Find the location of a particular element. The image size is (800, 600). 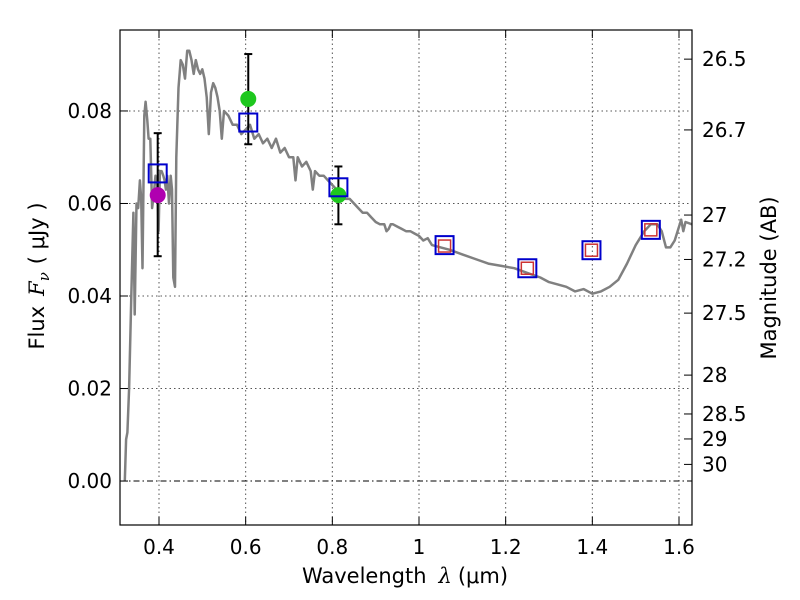

x-tick-label: 1 is located at coordinates (419, 547).